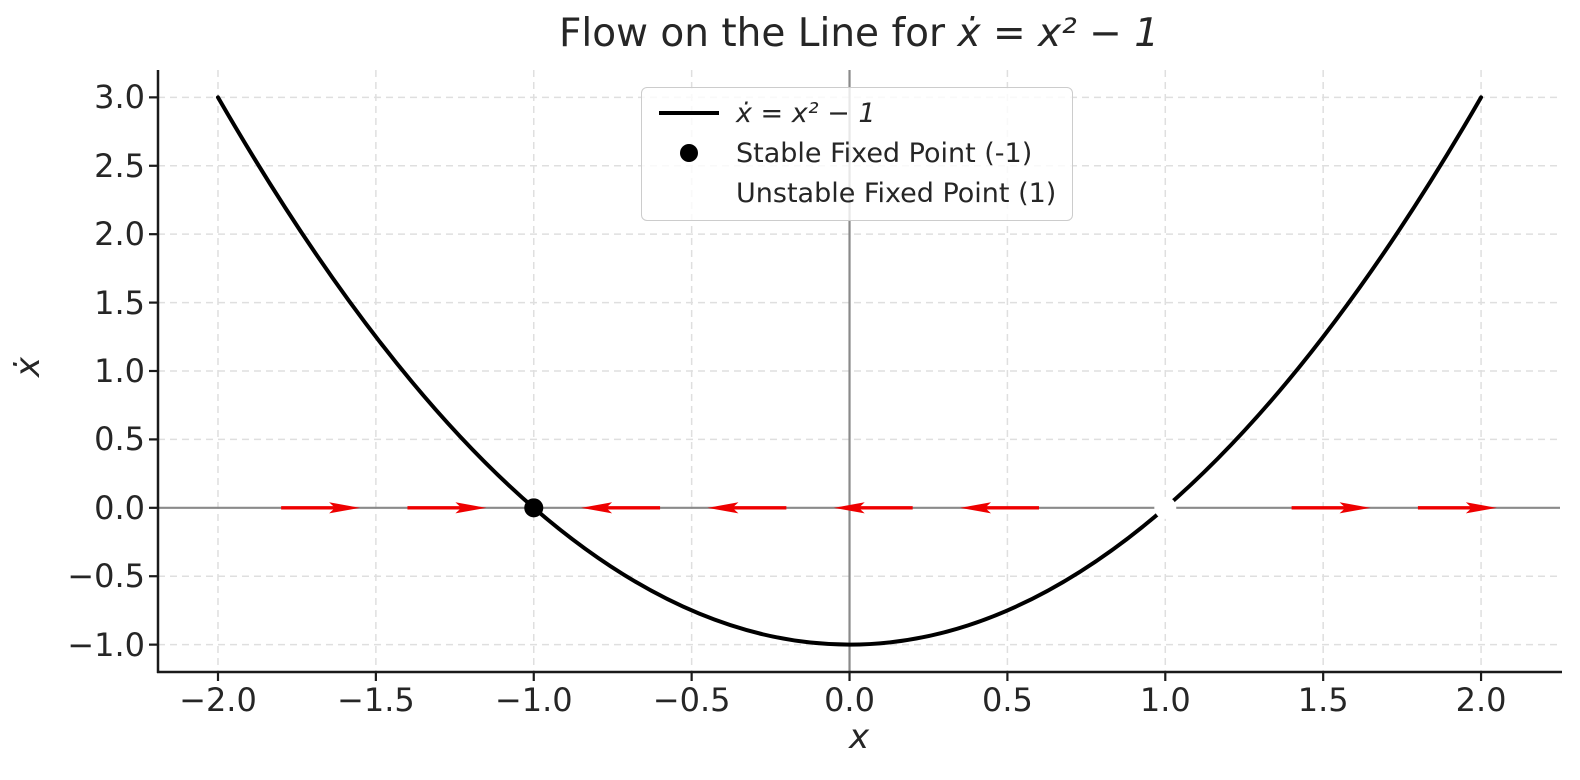 Image resolution: width=1580 pixels, height=780 pixels. I want to click on title-equation: ẋ = x² − 1, so click(1058, 33).